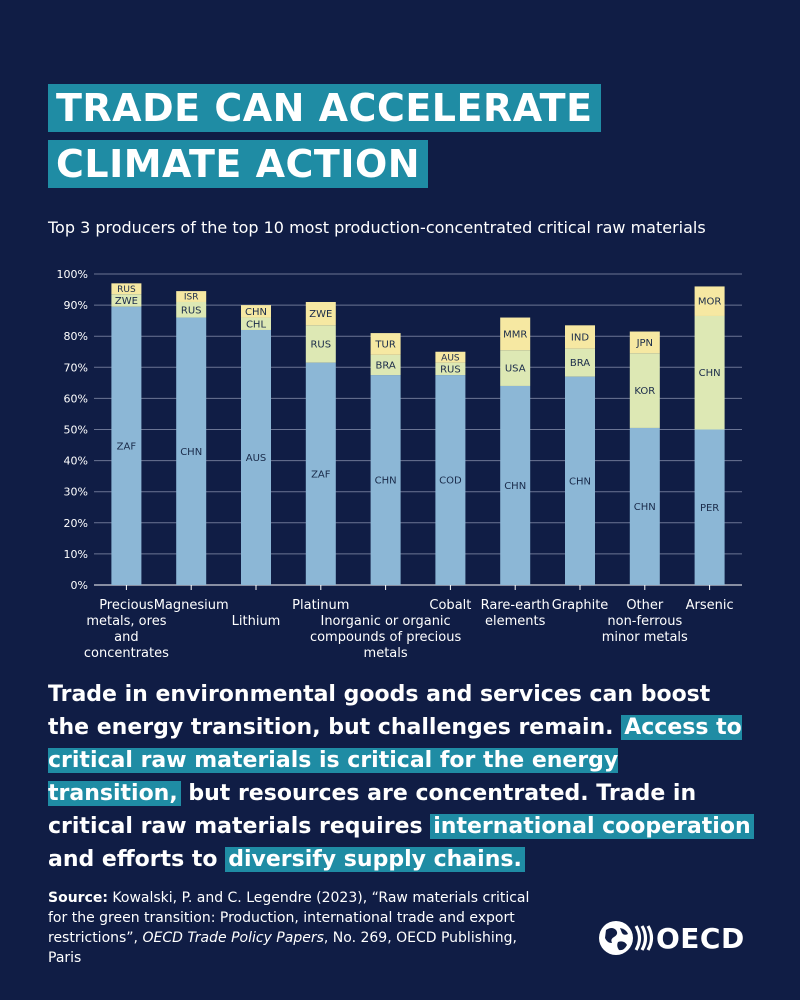 This screenshot has height=1000, width=800. I want to click on x-category-label-line: Inorganic or organic, so click(385, 621).